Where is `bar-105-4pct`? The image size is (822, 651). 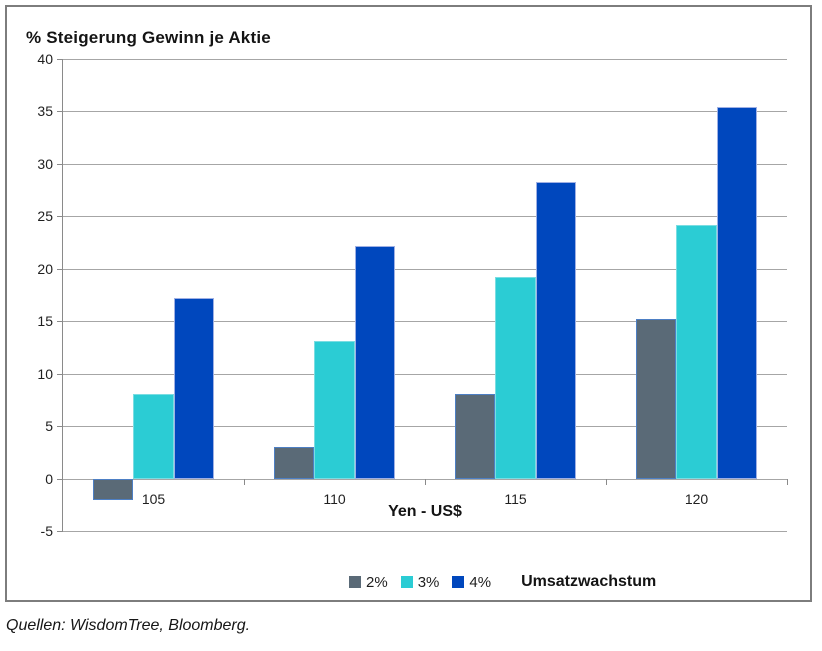 bar-105-4pct is located at coordinates (193, 388).